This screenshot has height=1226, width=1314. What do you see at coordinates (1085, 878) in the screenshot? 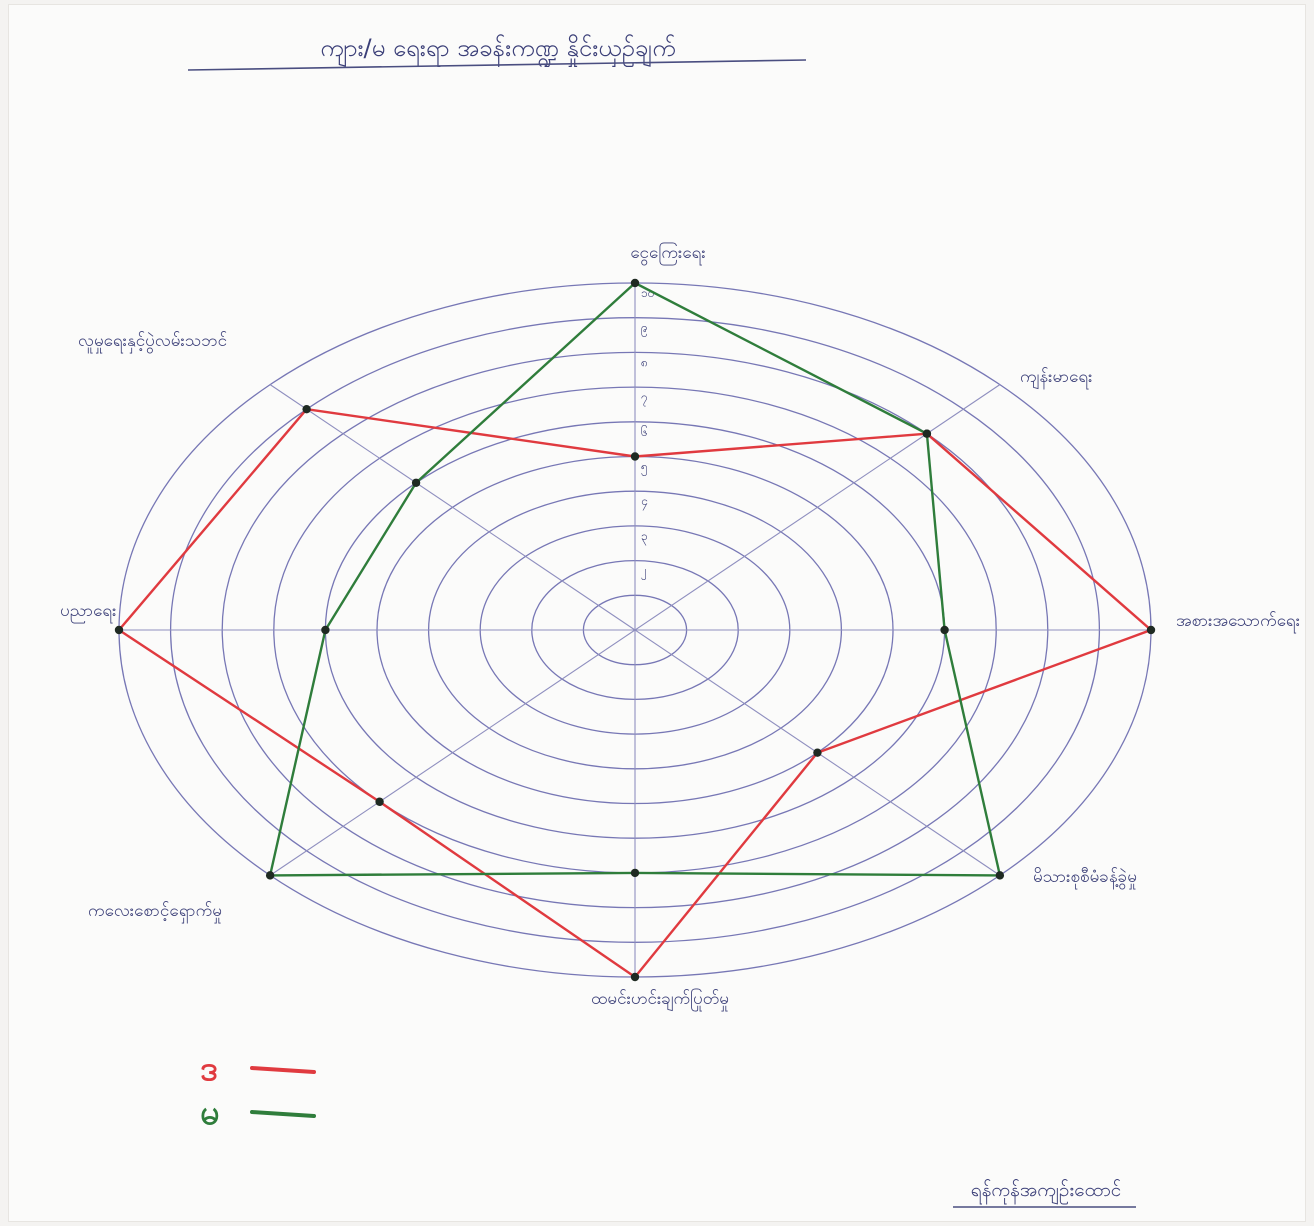
I see `axis-label: မိသားစုစီမံခန့်ခွဲမှု` at bounding box center [1085, 878].